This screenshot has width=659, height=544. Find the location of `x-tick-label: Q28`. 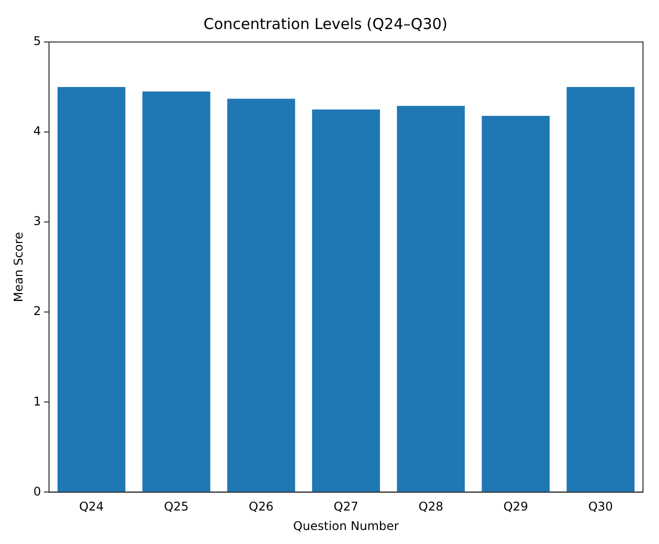

x-tick-label: Q28 is located at coordinates (431, 507).